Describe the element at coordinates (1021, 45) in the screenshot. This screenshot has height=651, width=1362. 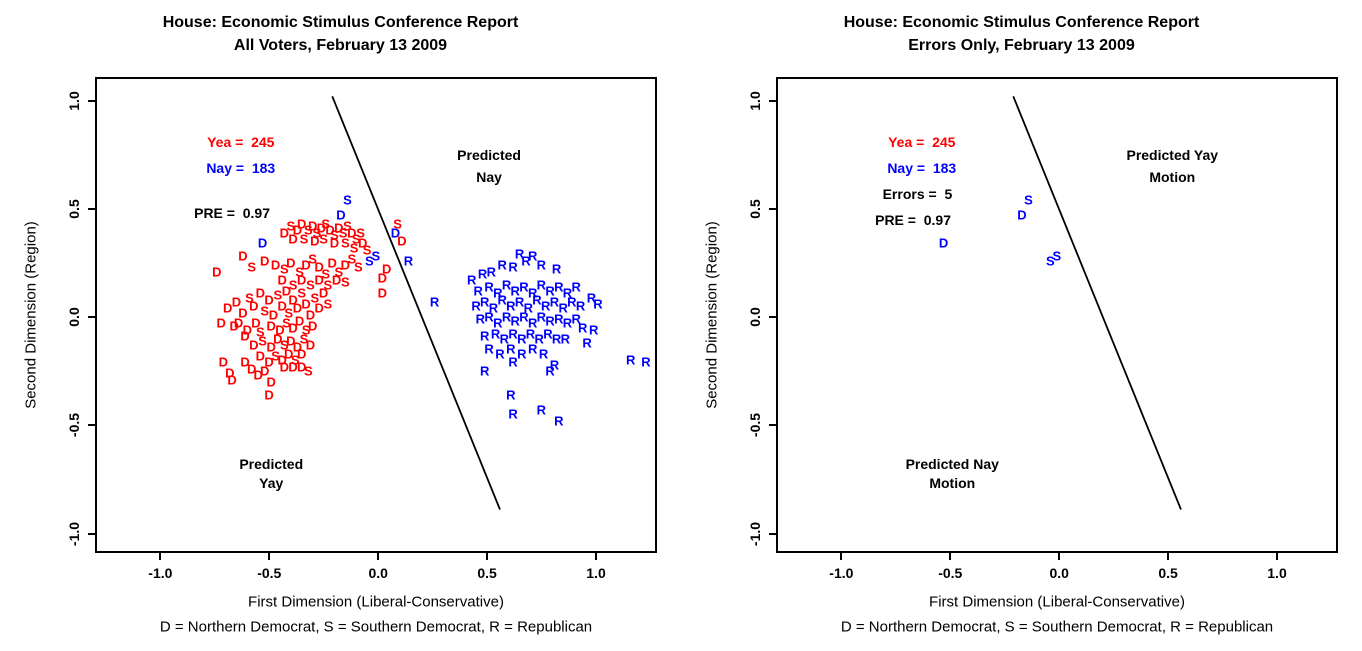
I see `panel-subtitle: Errors Only, February 13 2009` at that location.